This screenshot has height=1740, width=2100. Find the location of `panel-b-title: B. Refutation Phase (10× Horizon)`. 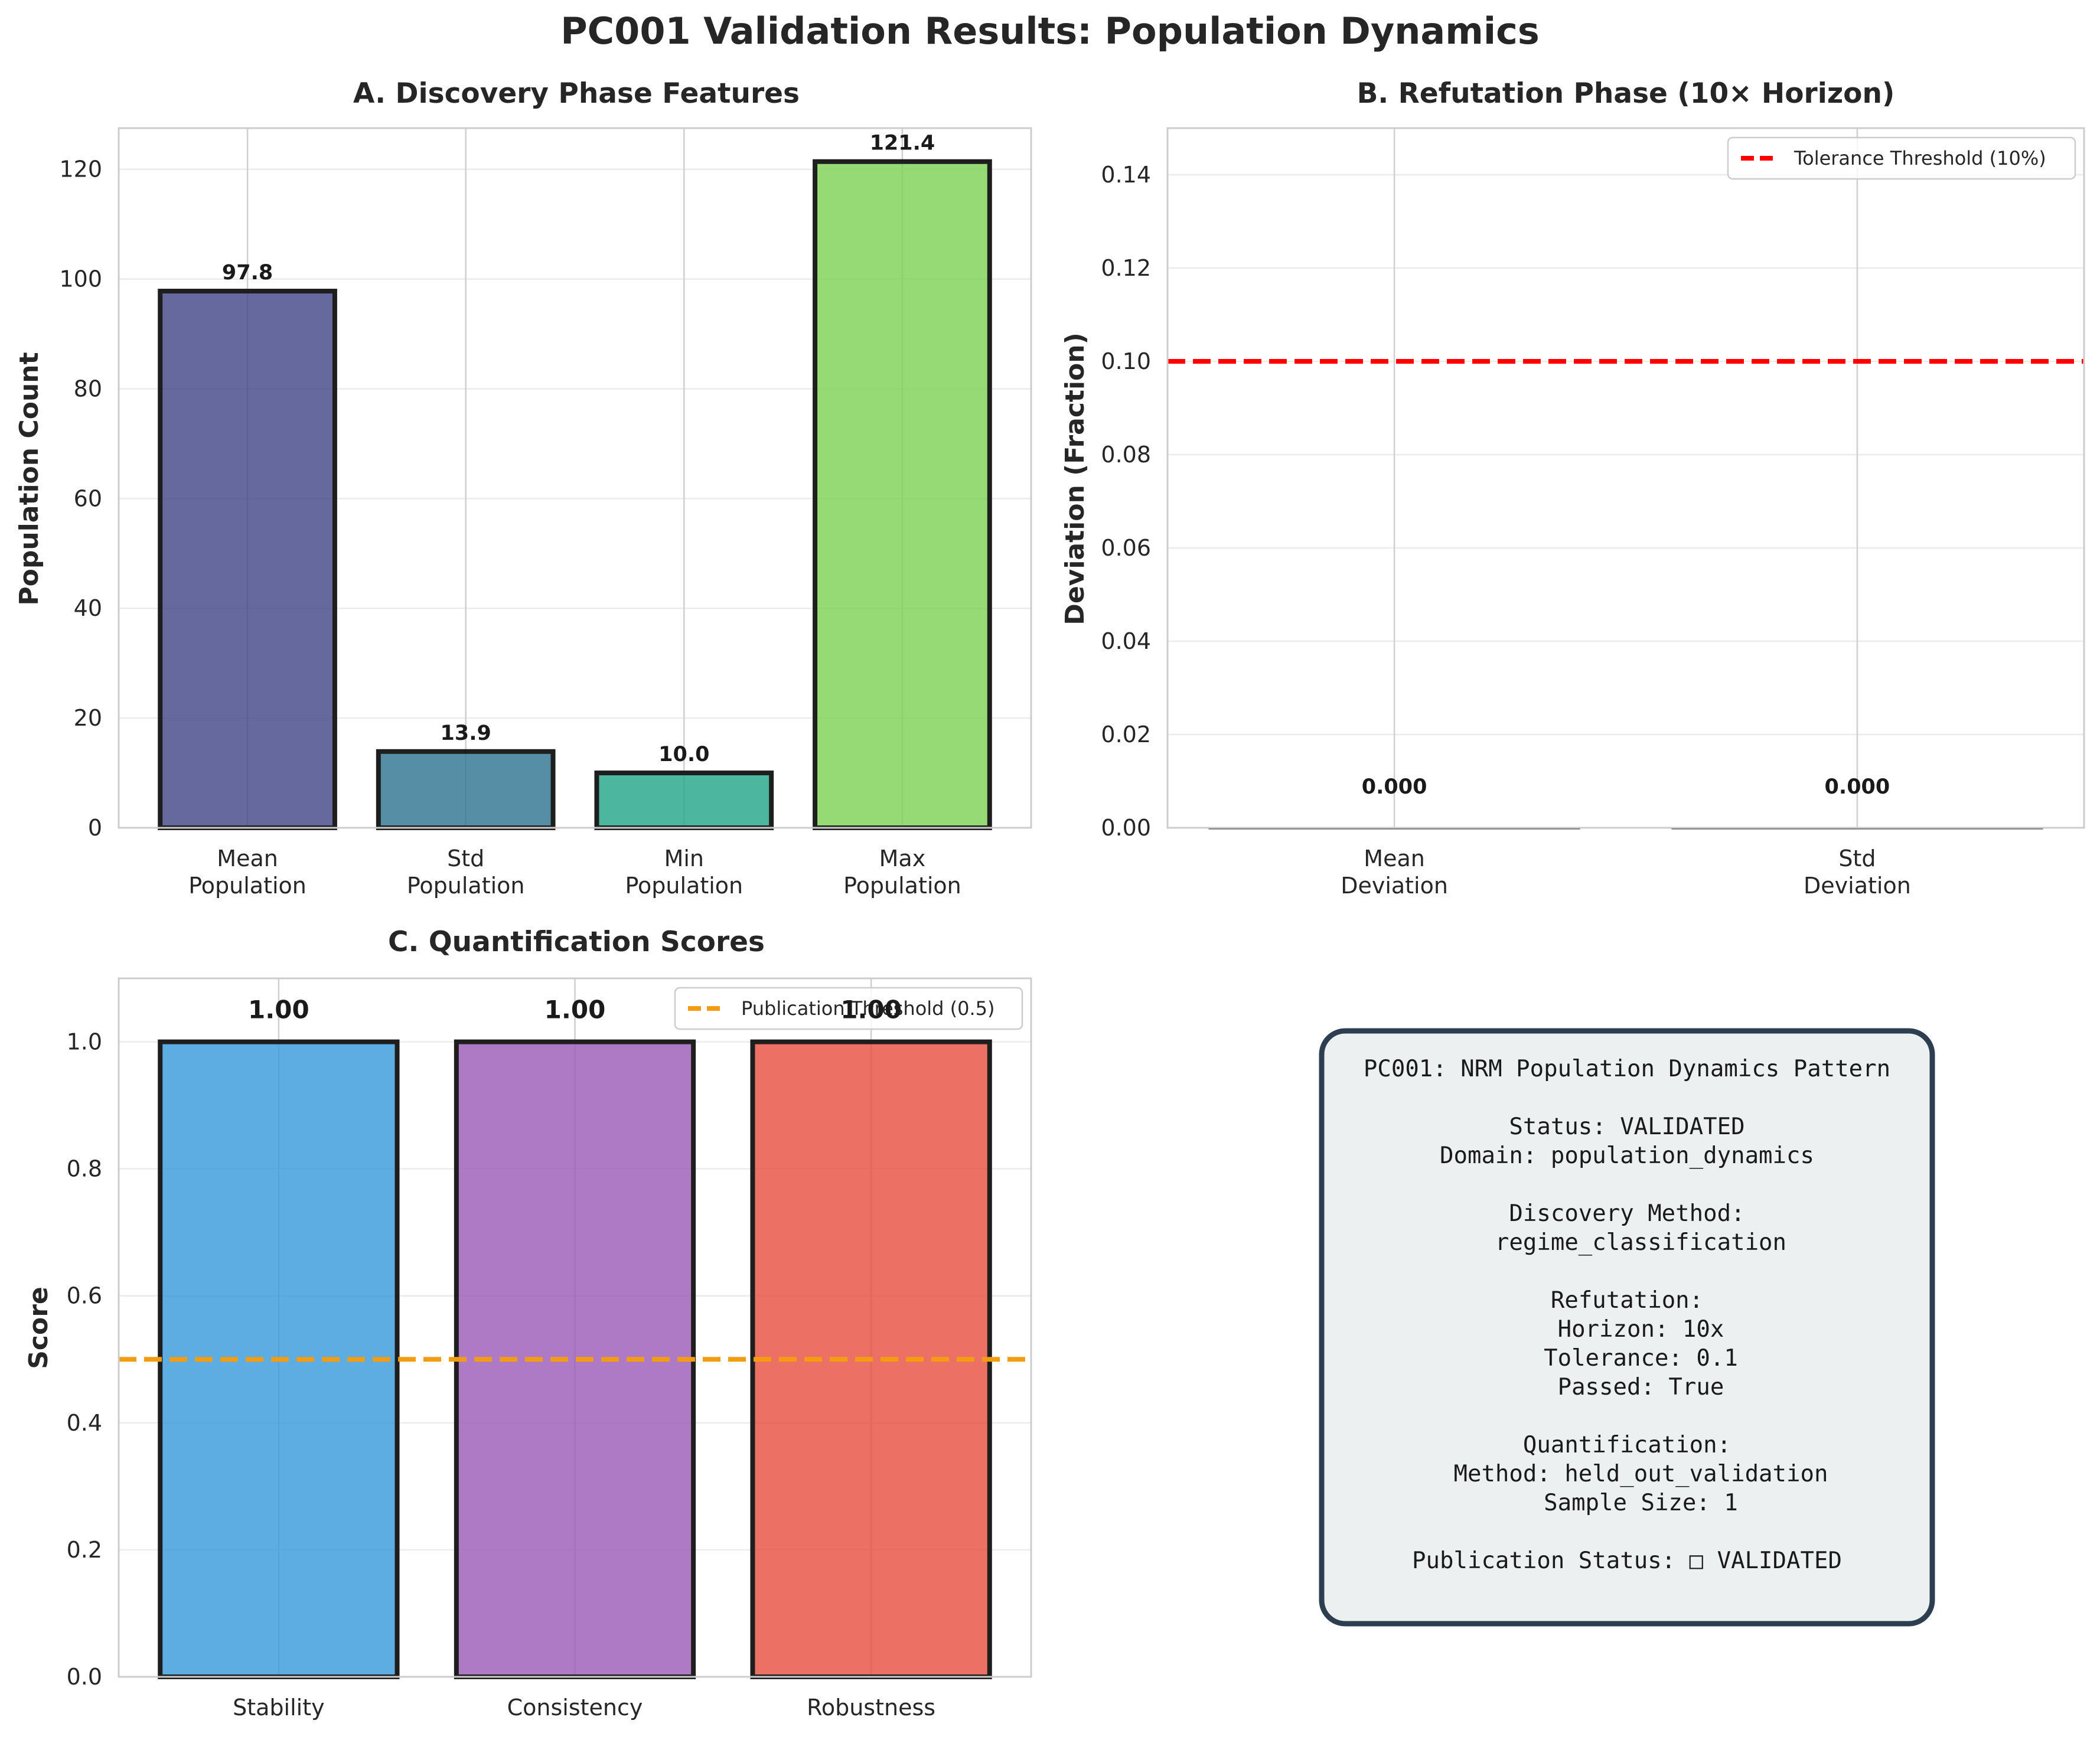

panel-b-title: B. Refutation Phase (10× Horizon) is located at coordinates (1626, 94).